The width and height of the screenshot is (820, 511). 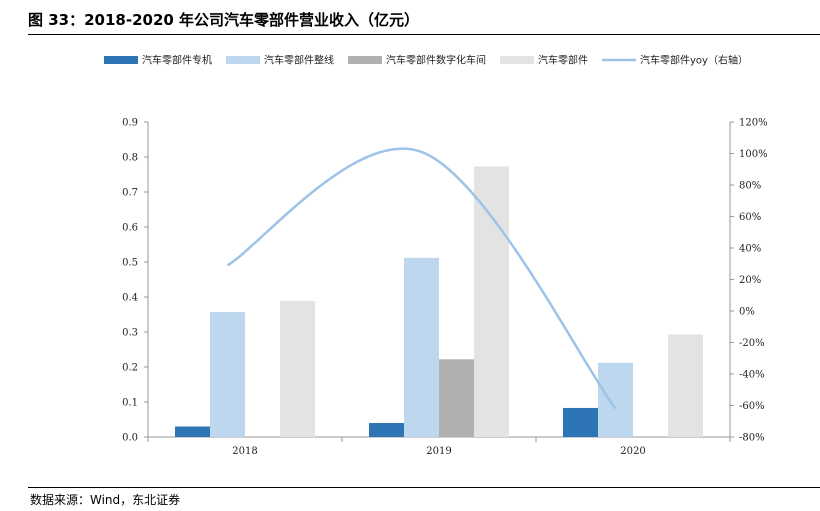 What do you see at coordinates (438, 451) in the screenshot?
I see `x-tick-label: 2019` at bounding box center [438, 451].